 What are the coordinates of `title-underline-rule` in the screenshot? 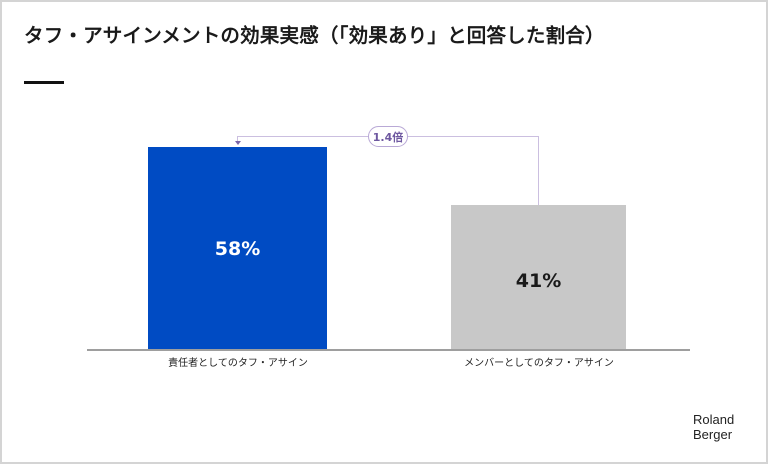 It's located at (44, 82).